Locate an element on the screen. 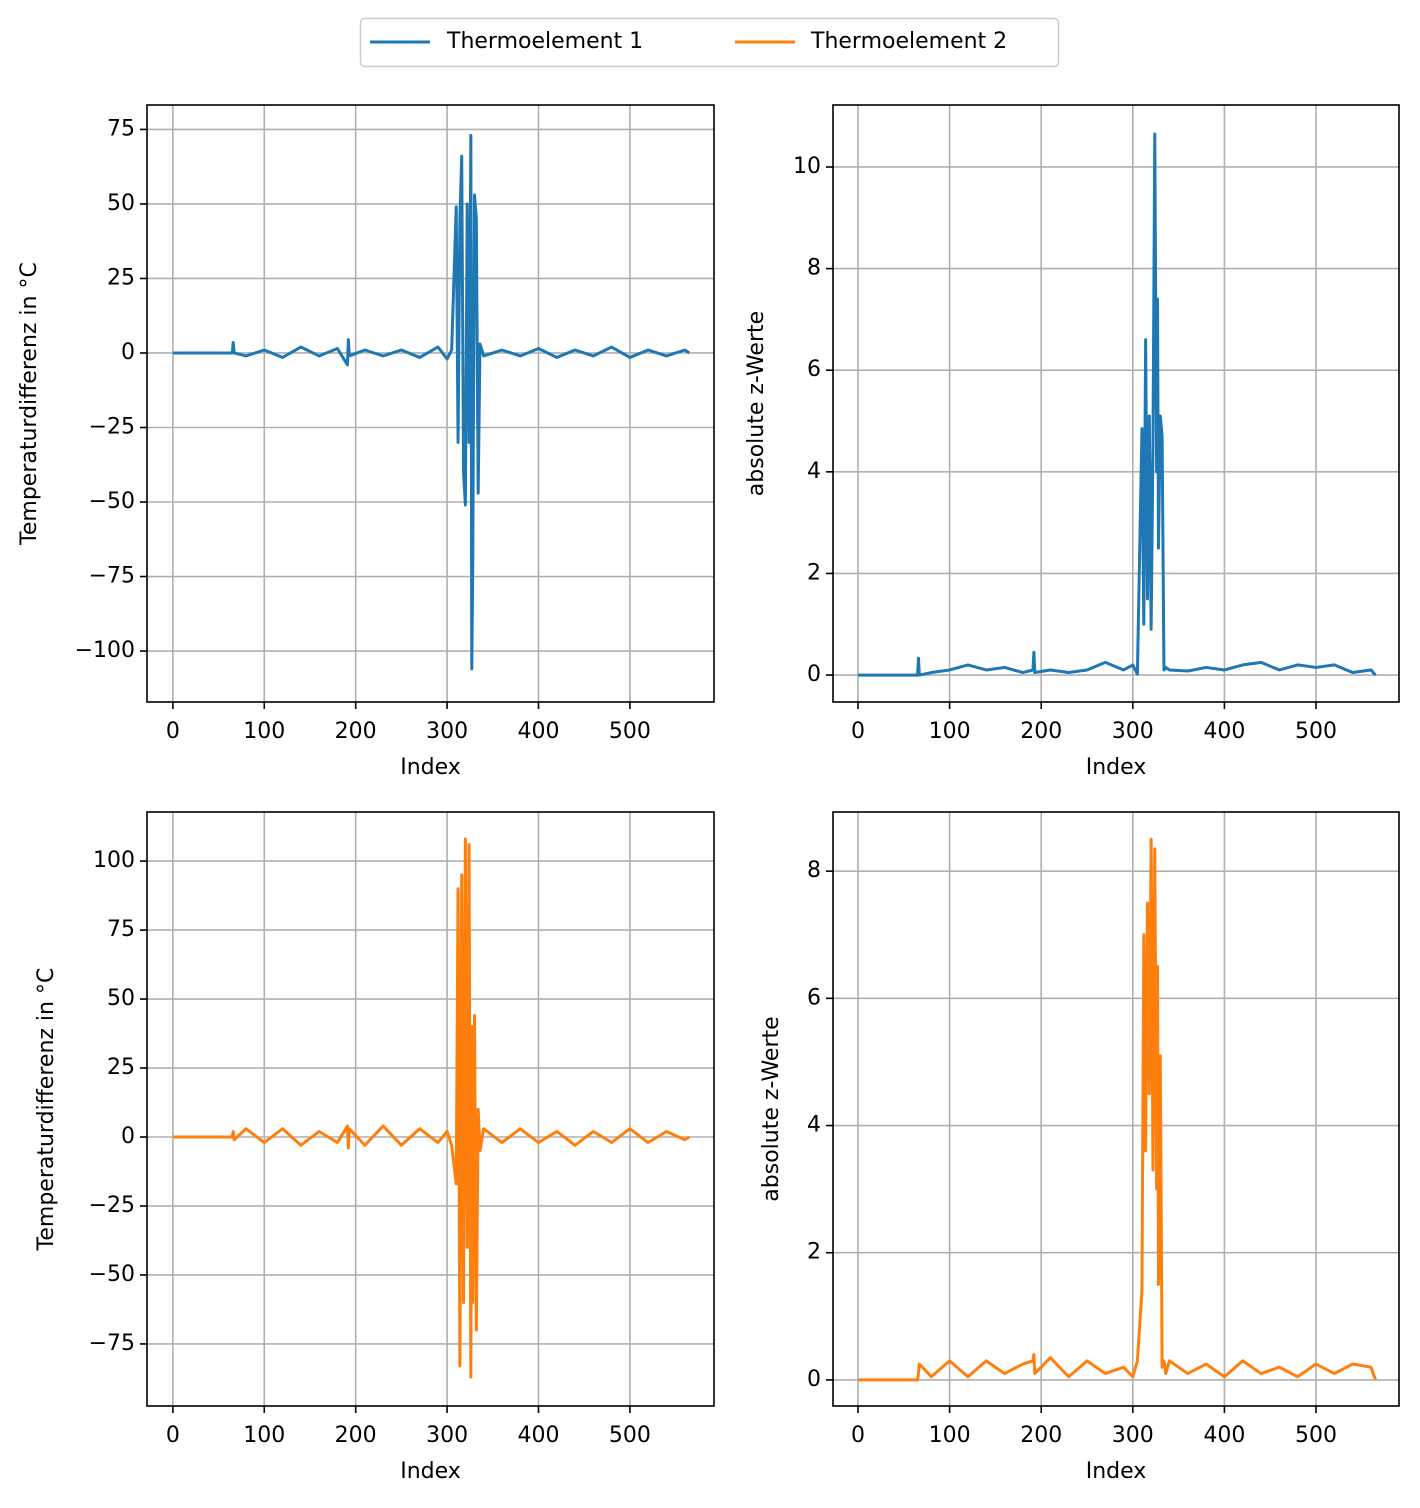  y-tick-label: 100 is located at coordinates (114, 860).